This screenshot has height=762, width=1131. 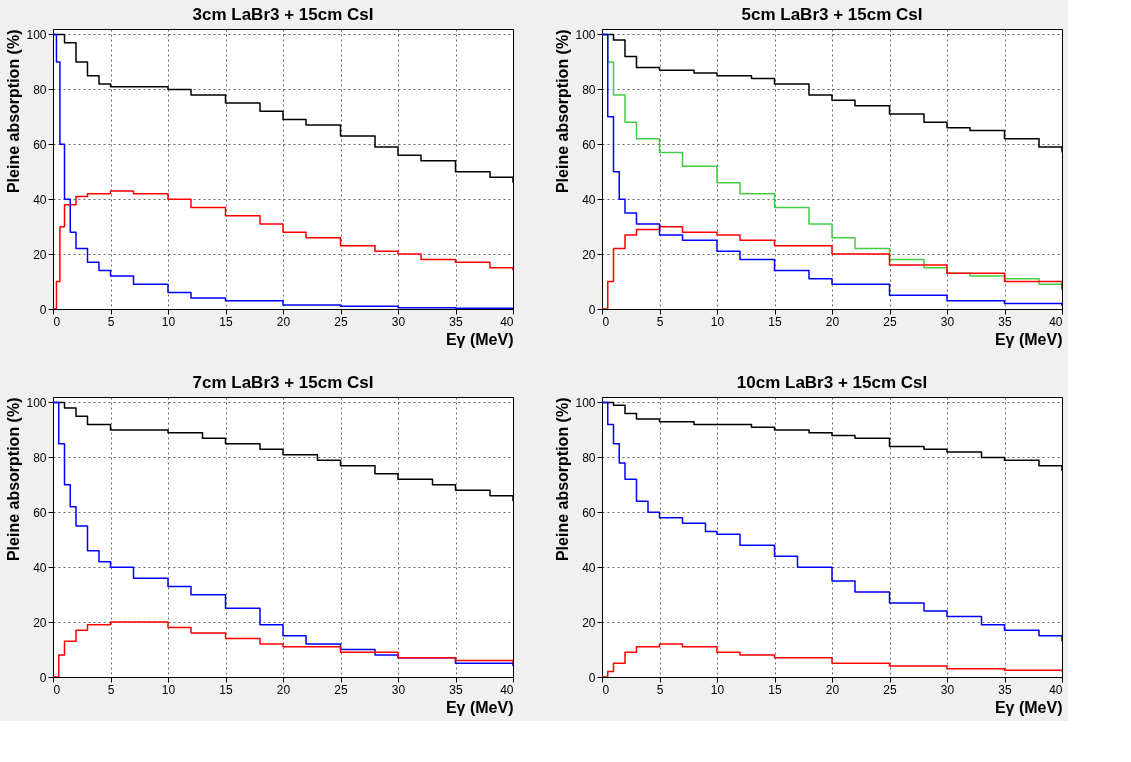 I want to click on chart-title: 7cm LaBr3 + 15cm CsI, so click(x=283, y=383).